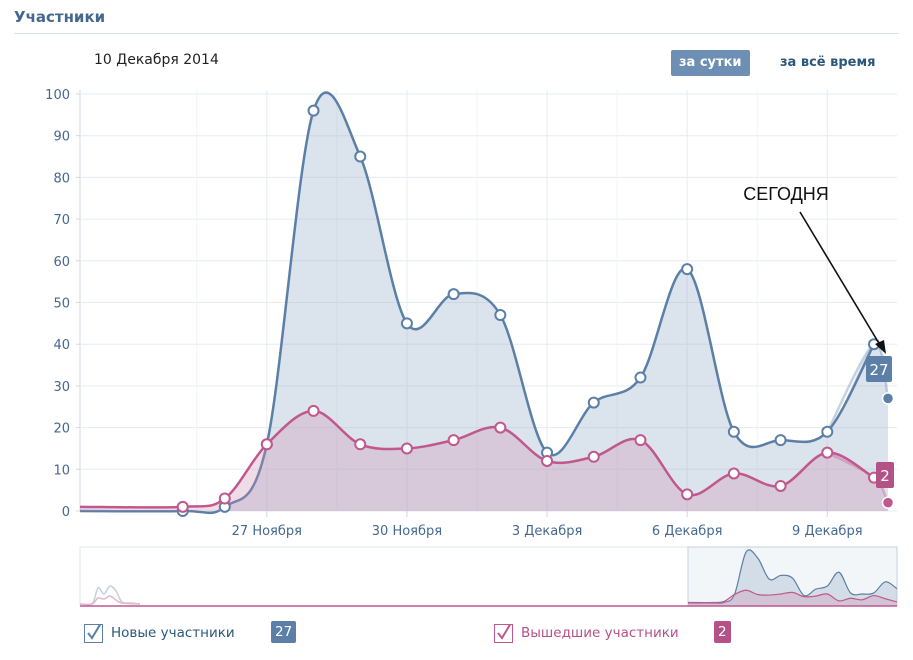 The height and width of the screenshot is (660, 913). I want to click on members-overview-line, so click(792, 576).